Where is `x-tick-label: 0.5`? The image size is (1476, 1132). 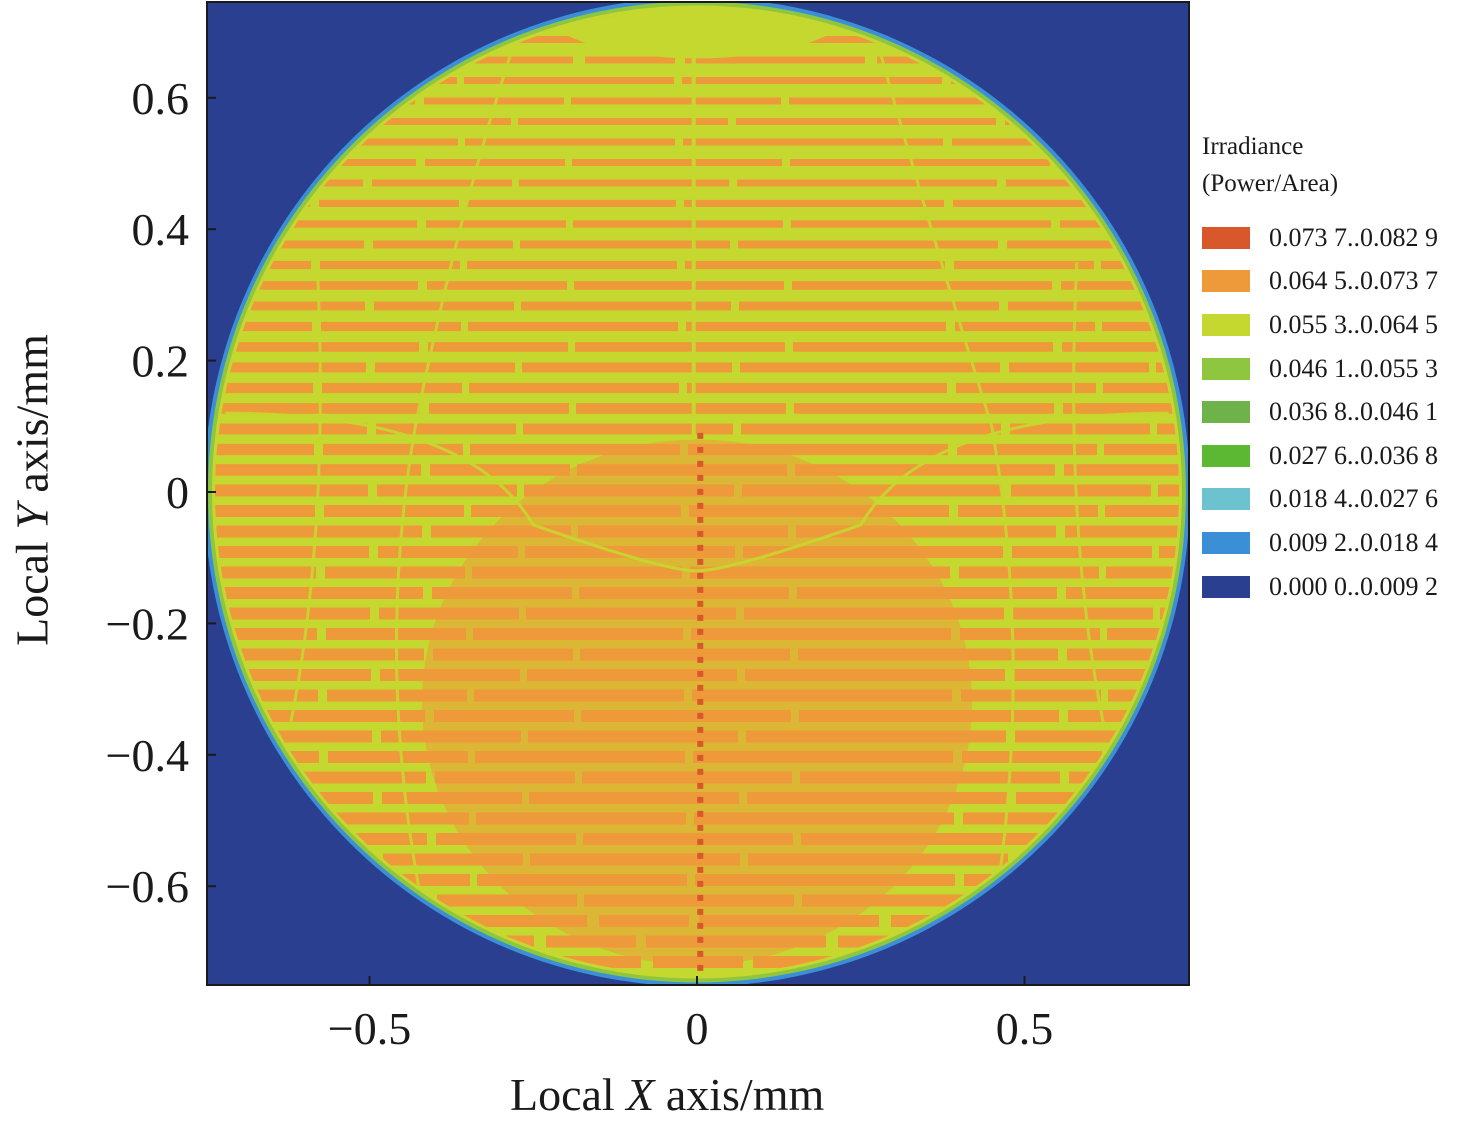 x-tick-label: 0.5 is located at coordinates (1025, 1028).